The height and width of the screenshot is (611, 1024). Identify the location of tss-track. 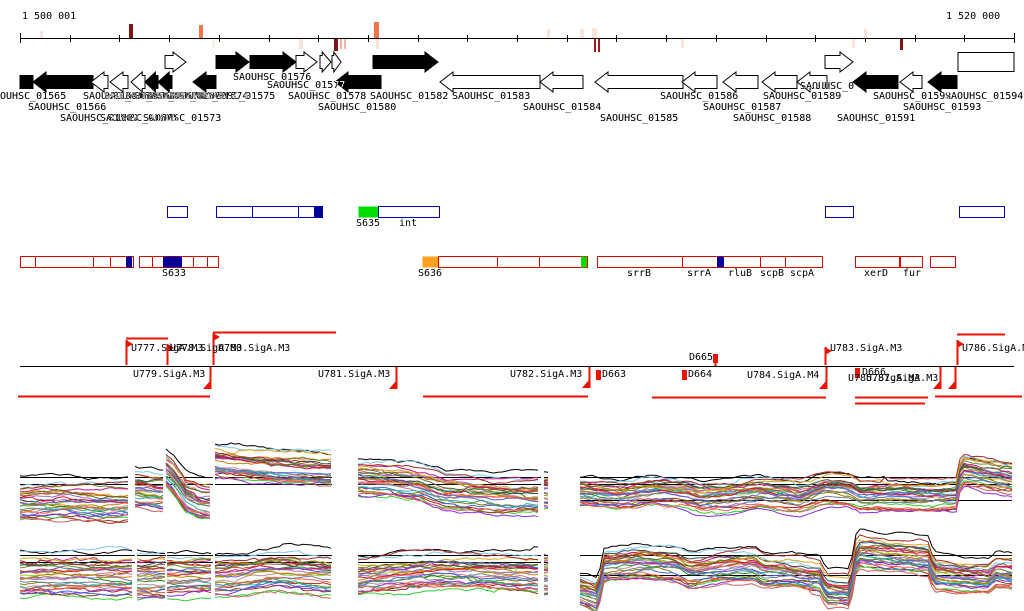
(520, 368).